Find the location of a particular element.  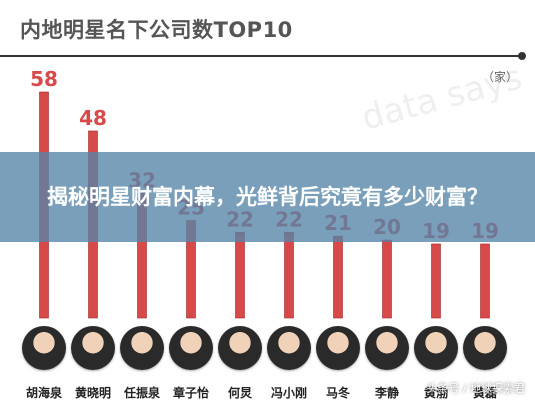

category-label: 章子怡 is located at coordinates (190, 393).